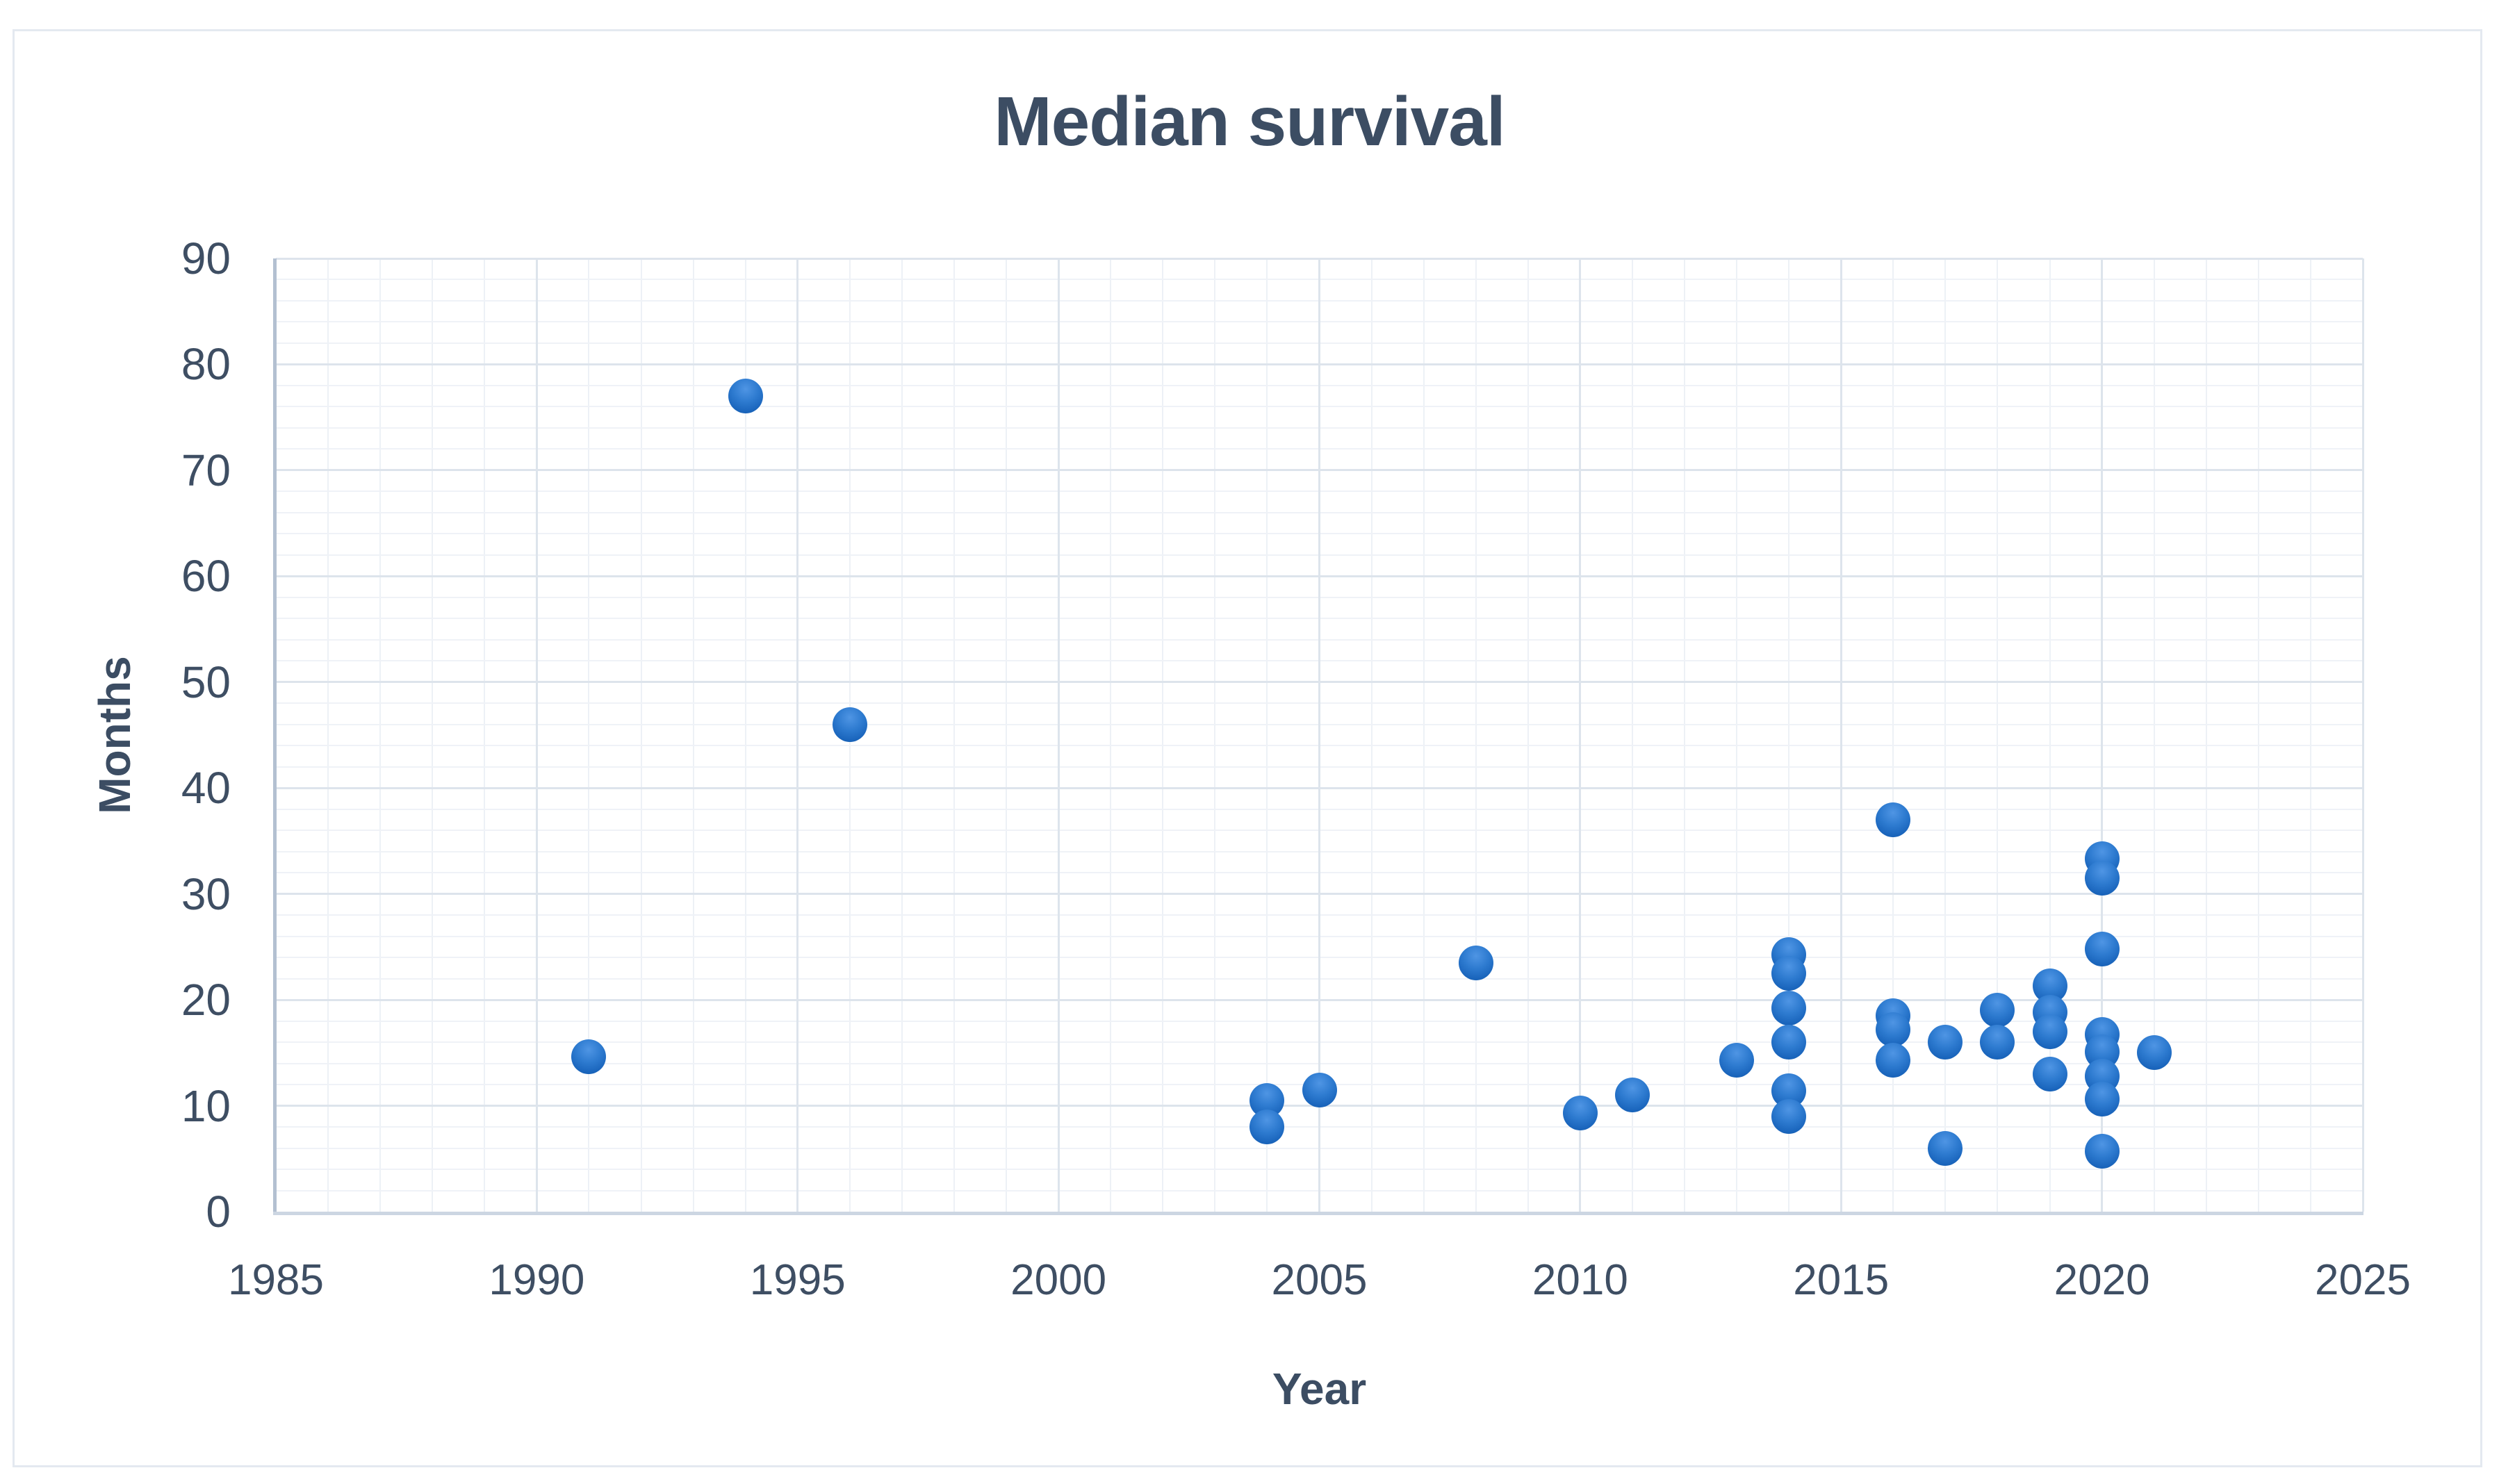  I want to click on x-tick-label: 2020, so click(2102, 1280).